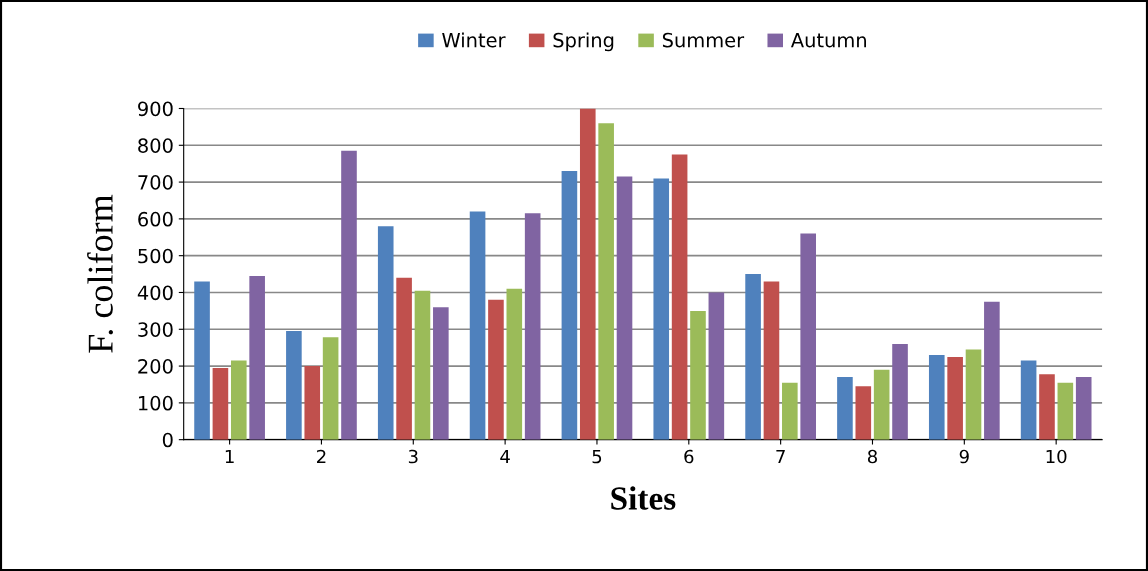 The width and height of the screenshot is (1148, 571). I want to click on y-axis-title: F. coliform, so click(100, 273).